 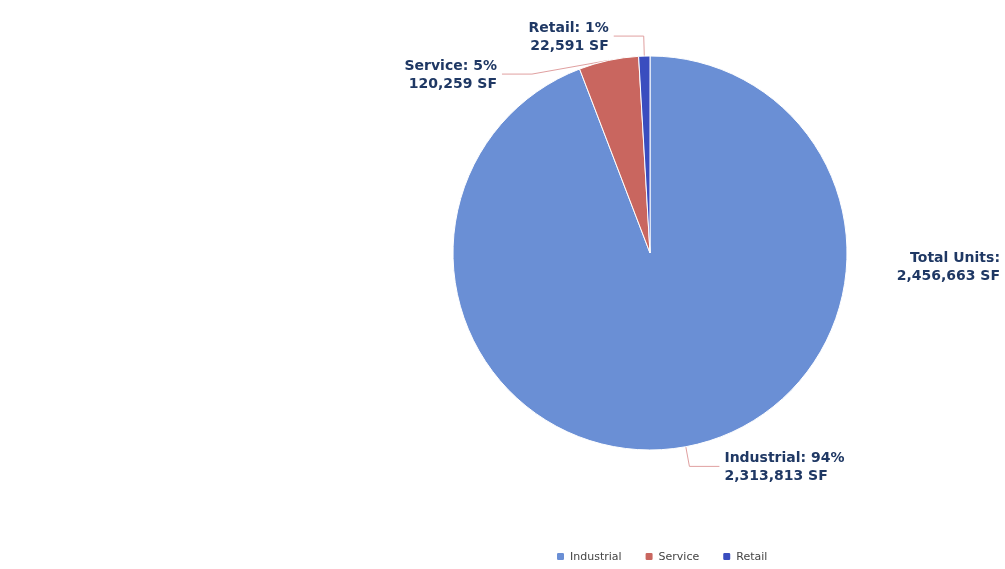 What do you see at coordinates (784, 466) in the screenshot?
I see `data-label: Industrial: 94% 2,313,813 SF` at bounding box center [784, 466].